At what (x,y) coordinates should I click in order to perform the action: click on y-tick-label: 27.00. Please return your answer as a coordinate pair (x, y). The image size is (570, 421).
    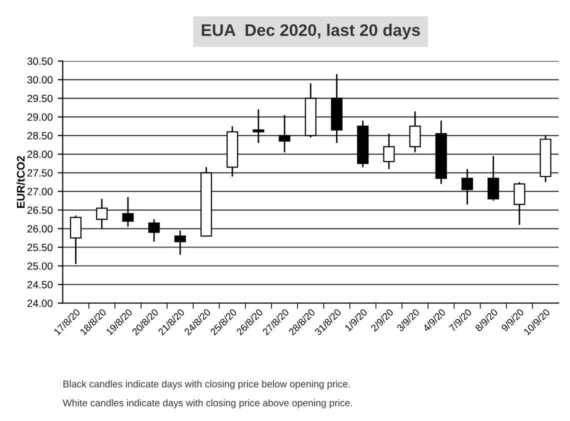
    Looking at the image, I should click on (40, 192).